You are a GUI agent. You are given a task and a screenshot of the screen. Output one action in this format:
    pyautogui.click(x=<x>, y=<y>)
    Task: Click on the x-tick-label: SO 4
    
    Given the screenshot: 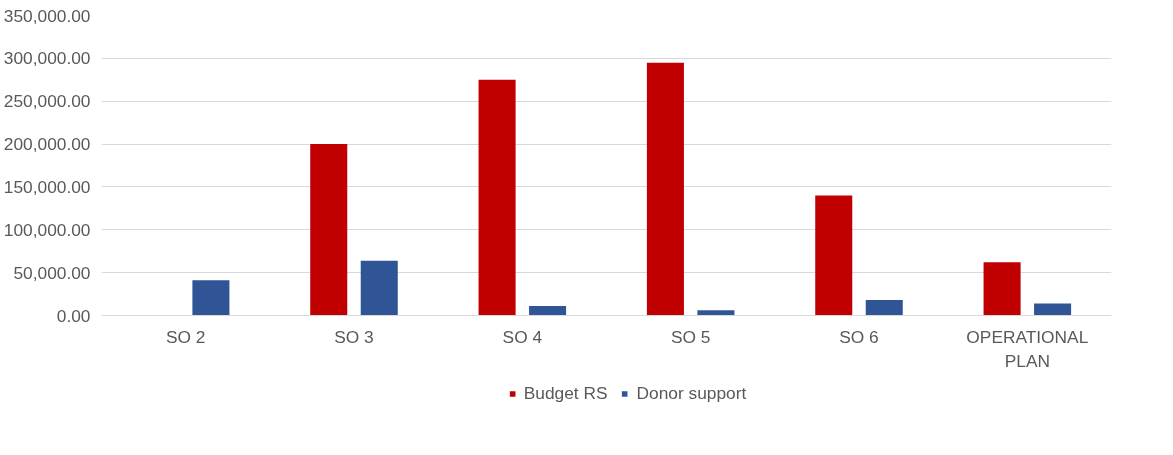 What is the action you would take?
    pyautogui.click(x=522, y=336)
    